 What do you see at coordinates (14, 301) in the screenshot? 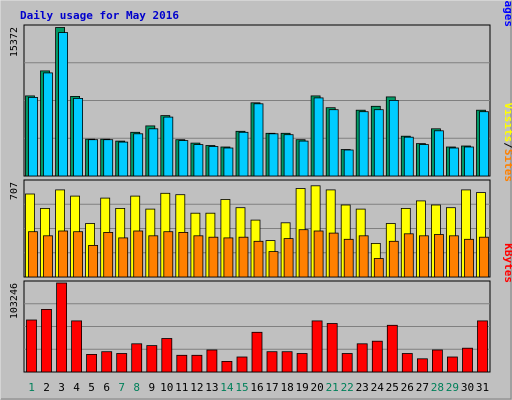
I see `ytick-max-label: 103246` at bounding box center [14, 301].